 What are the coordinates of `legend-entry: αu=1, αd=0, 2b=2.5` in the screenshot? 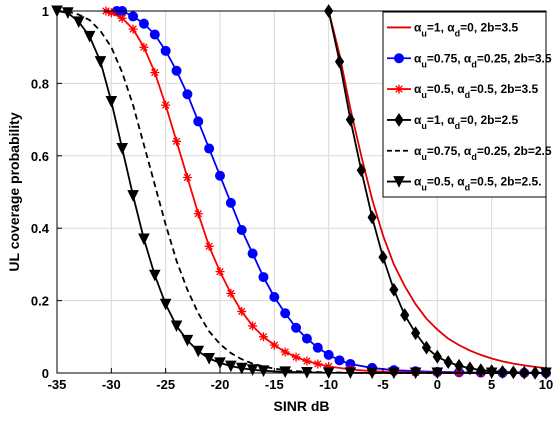 It's located at (453, 122).